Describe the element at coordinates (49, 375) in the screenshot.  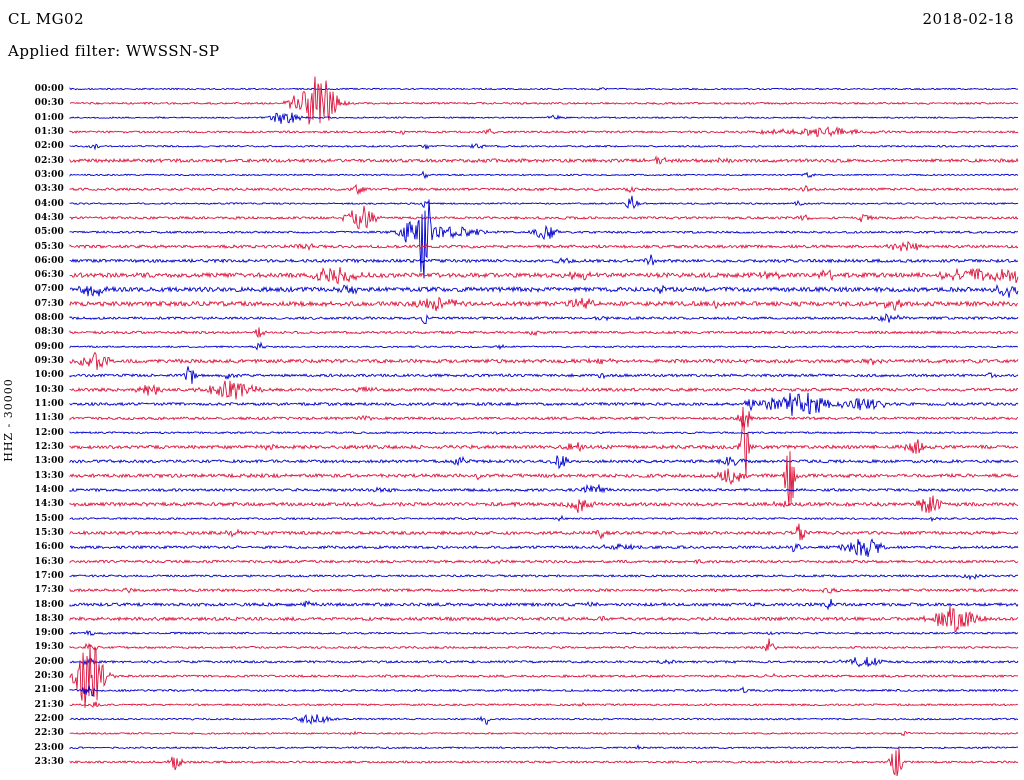
I see `time-label: 10:00` at that location.